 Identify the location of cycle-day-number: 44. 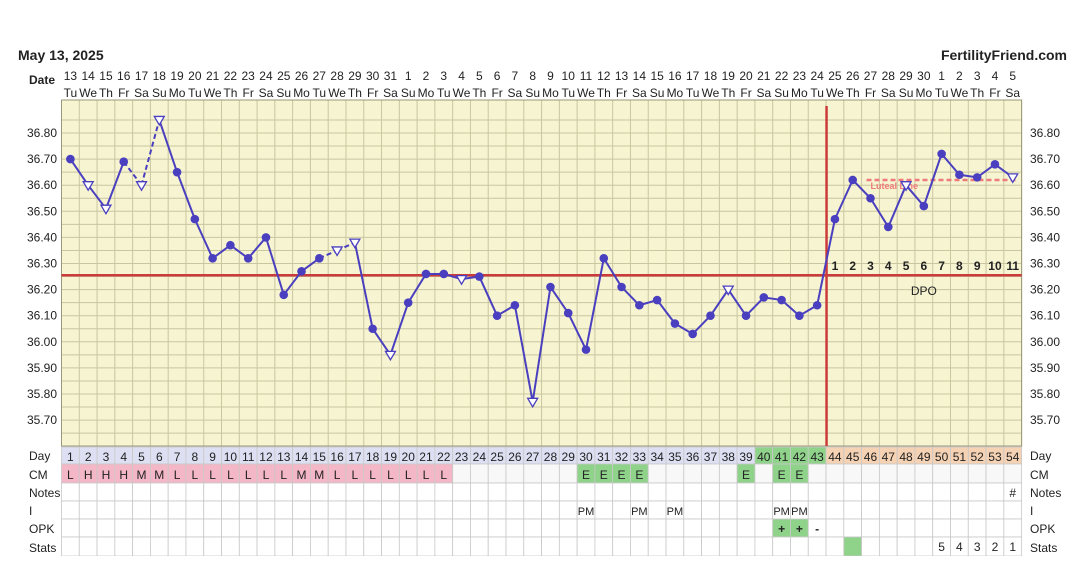
(835, 457).